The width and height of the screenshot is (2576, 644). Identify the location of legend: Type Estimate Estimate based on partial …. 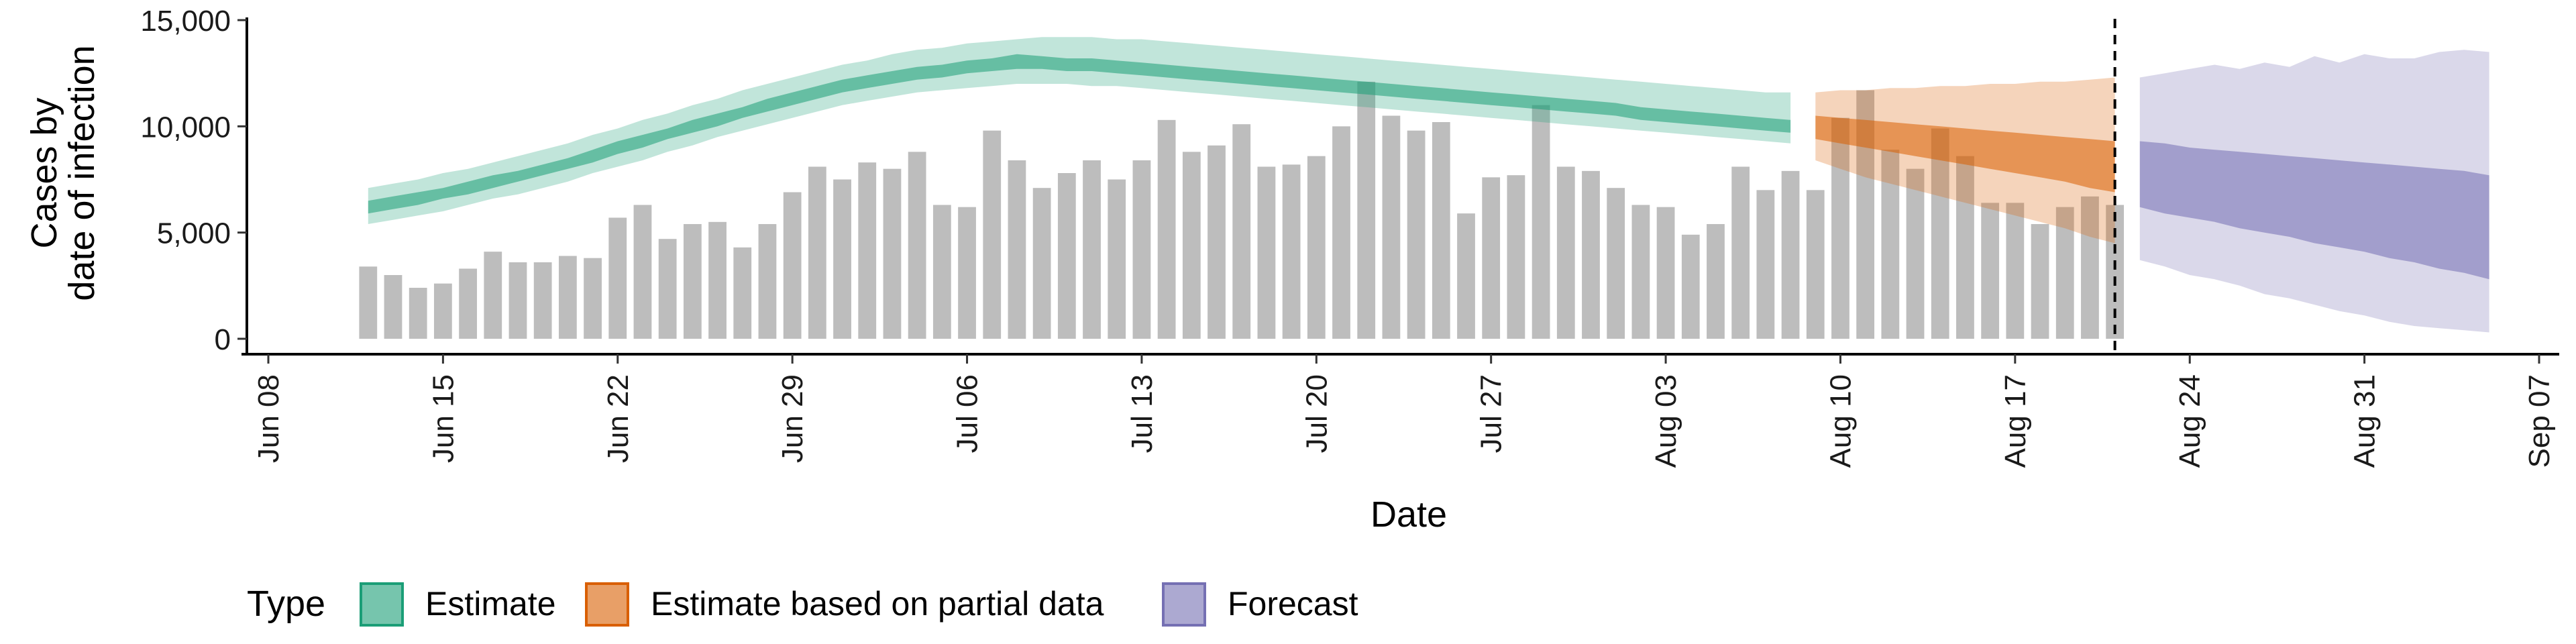
(802, 604).